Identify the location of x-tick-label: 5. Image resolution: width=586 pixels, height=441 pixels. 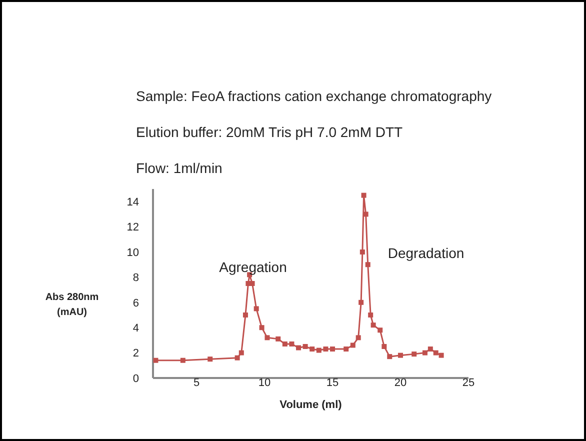
(196, 382).